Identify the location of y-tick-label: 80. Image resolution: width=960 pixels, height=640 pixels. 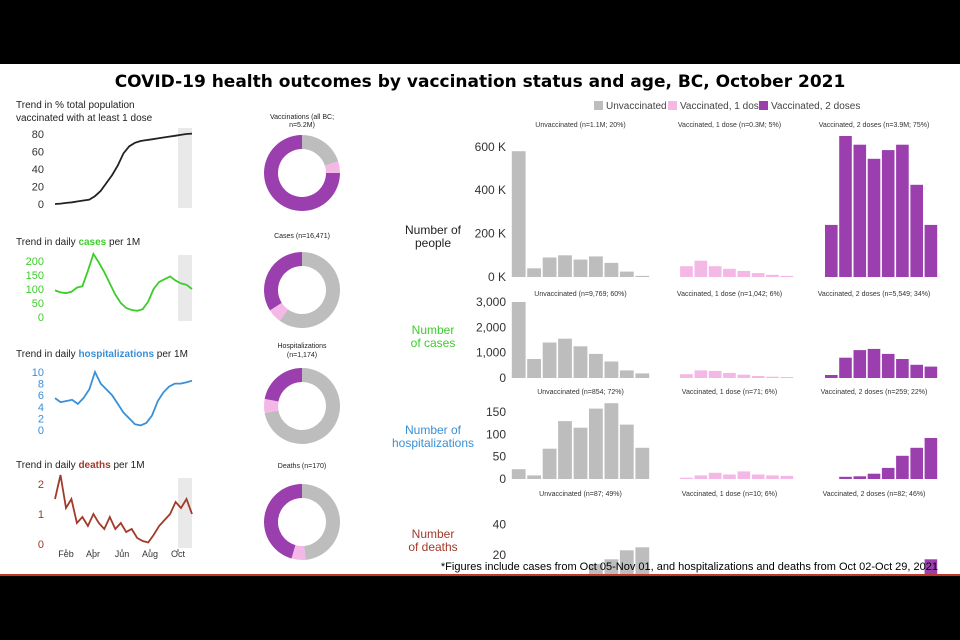
(38, 135).